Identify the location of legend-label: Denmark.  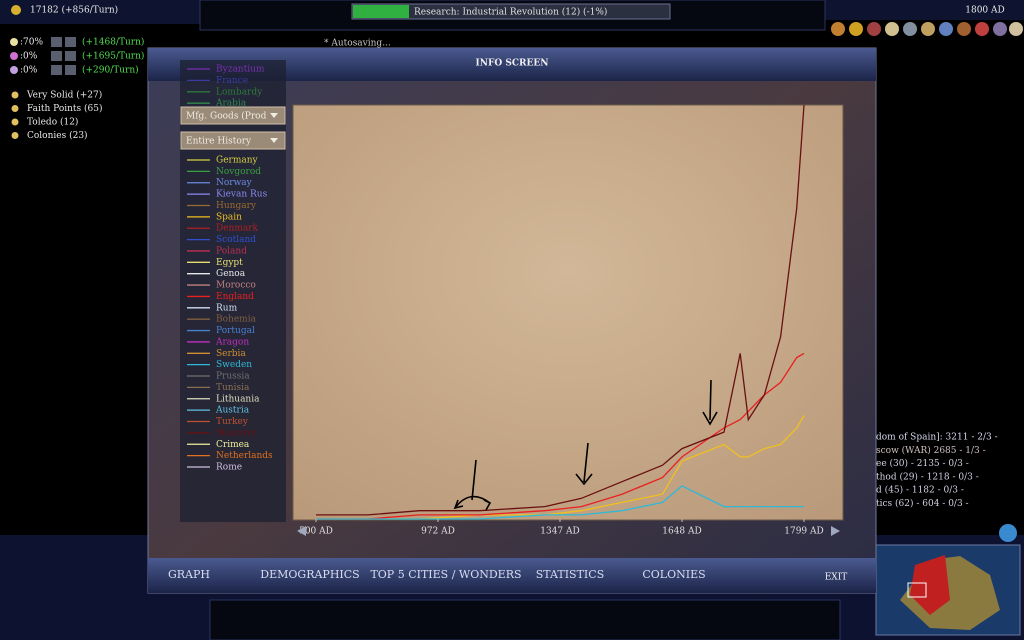
(237, 229).